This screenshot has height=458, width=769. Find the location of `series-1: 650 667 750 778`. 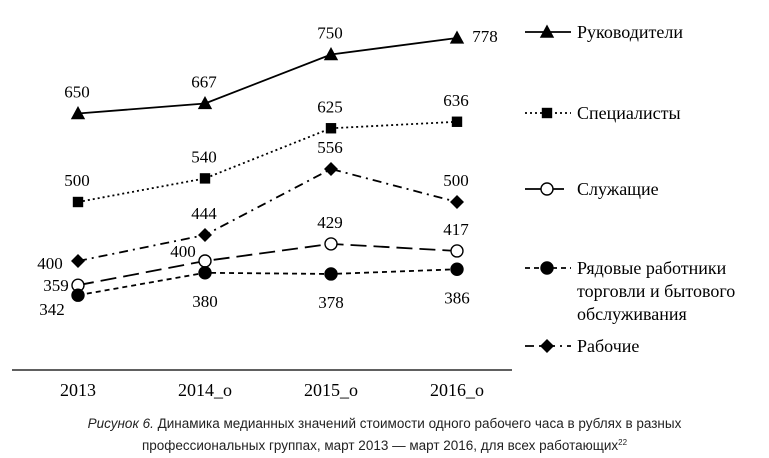

series-1: 650 667 750 778 is located at coordinates (281, 72).